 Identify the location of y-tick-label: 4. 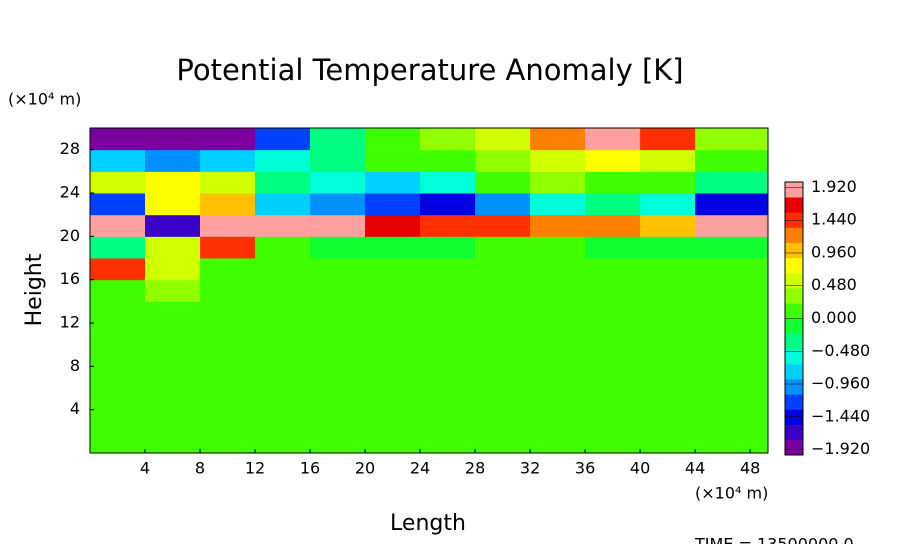
(75, 408).